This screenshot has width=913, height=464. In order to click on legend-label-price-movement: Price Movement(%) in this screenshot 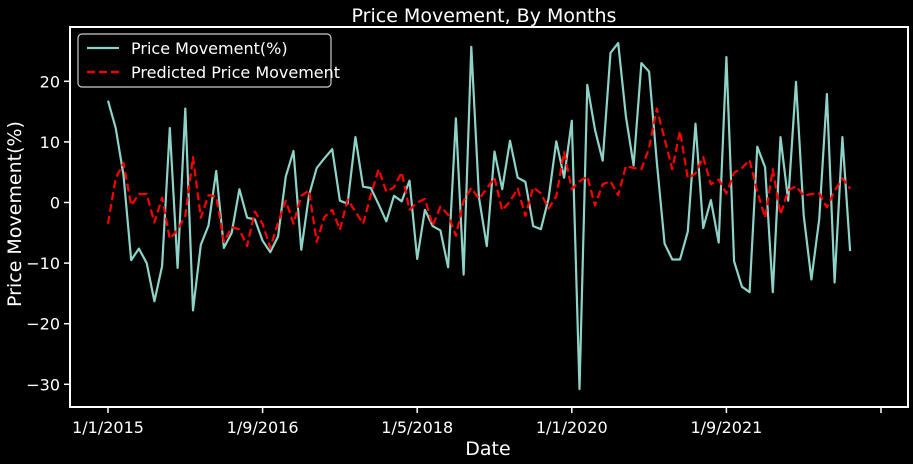, I will do `click(209, 48)`.